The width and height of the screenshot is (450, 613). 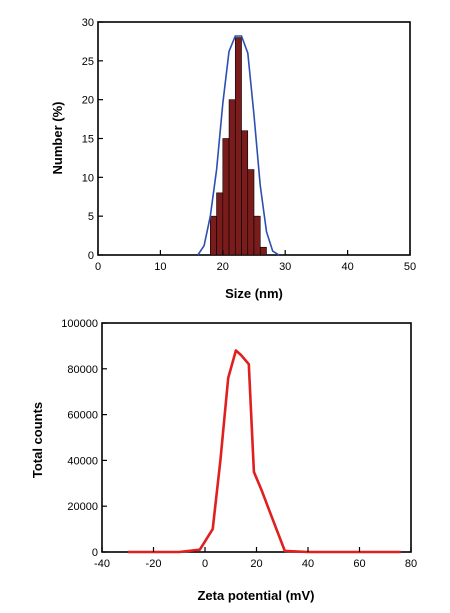 What do you see at coordinates (82, 507) in the screenshot?
I see `zeta-y-tick-label: 20000` at bounding box center [82, 507].